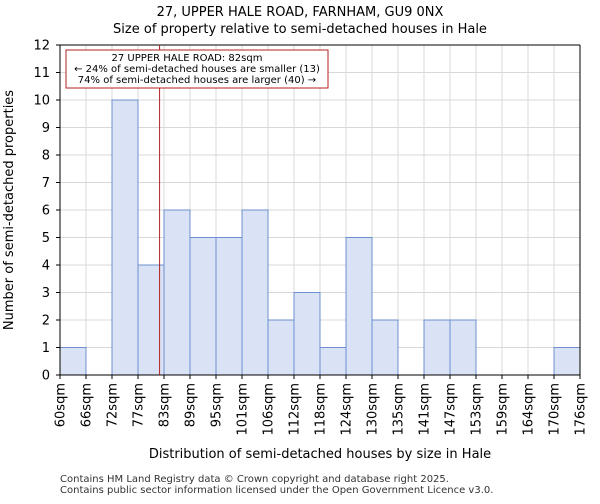 This screenshot has width=600, height=504. Describe the element at coordinates (87, 405) in the screenshot. I see `x-tick-label-66sqm: 66sqm` at that location.